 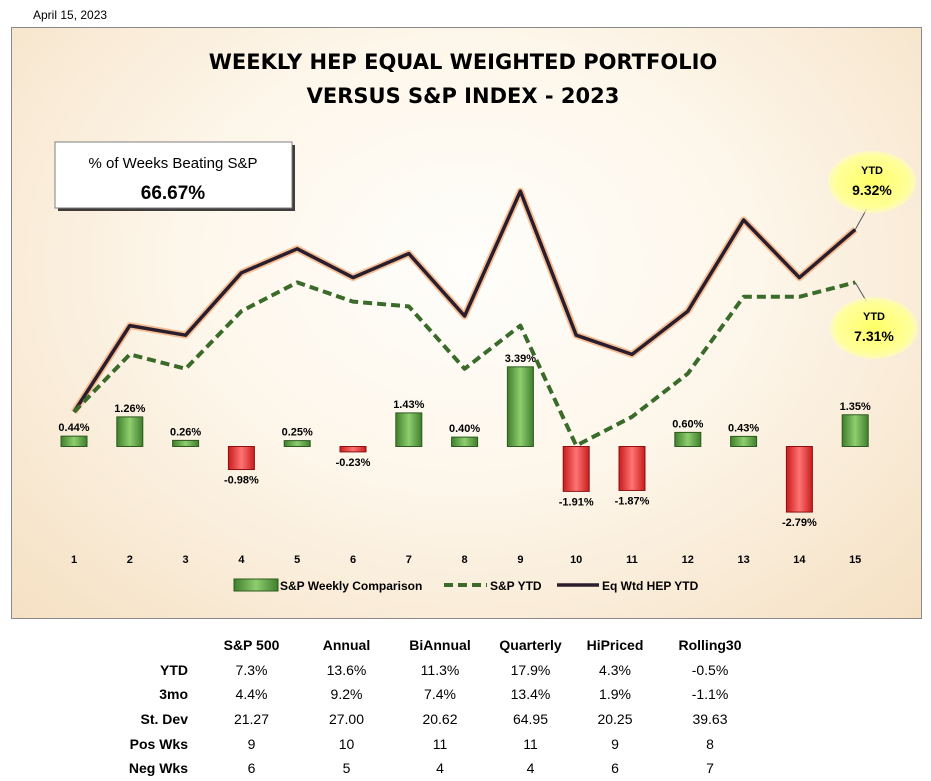 I want to click on stats-cell: 21.27, so click(x=251, y=719).